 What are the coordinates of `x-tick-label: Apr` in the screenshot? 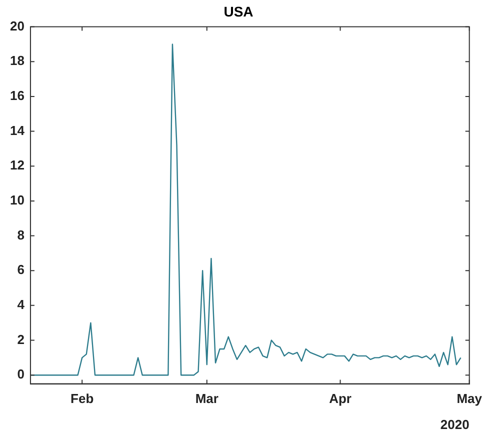 It's located at (340, 398).